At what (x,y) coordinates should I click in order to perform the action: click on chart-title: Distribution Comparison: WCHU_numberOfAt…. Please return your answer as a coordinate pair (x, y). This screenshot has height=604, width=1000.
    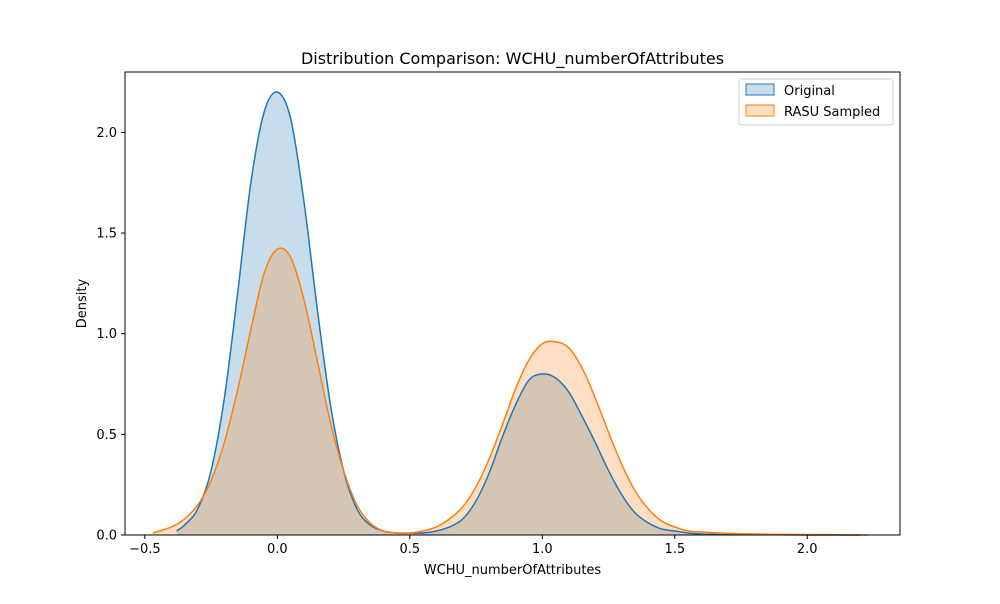
    Looking at the image, I should click on (512, 59).